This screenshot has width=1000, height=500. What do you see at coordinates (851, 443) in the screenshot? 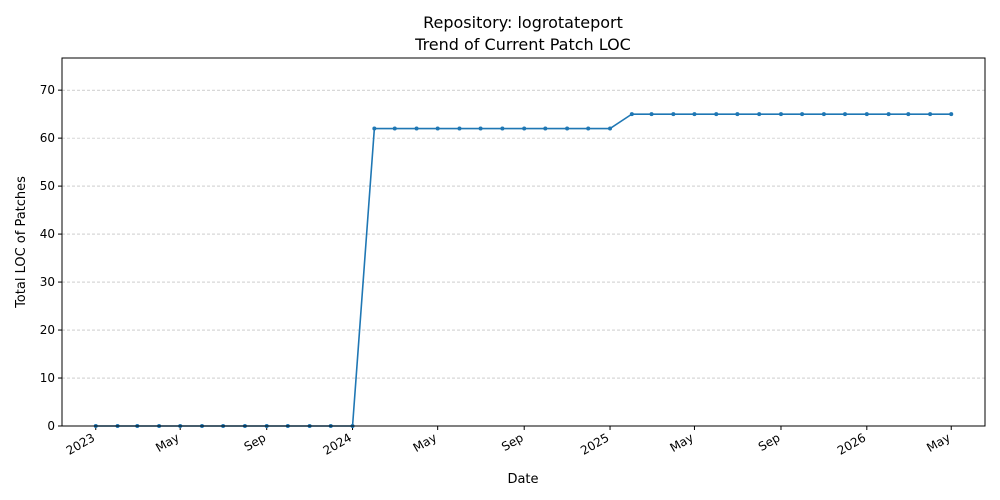
I see `x-tick-label: 2026` at bounding box center [851, 443].